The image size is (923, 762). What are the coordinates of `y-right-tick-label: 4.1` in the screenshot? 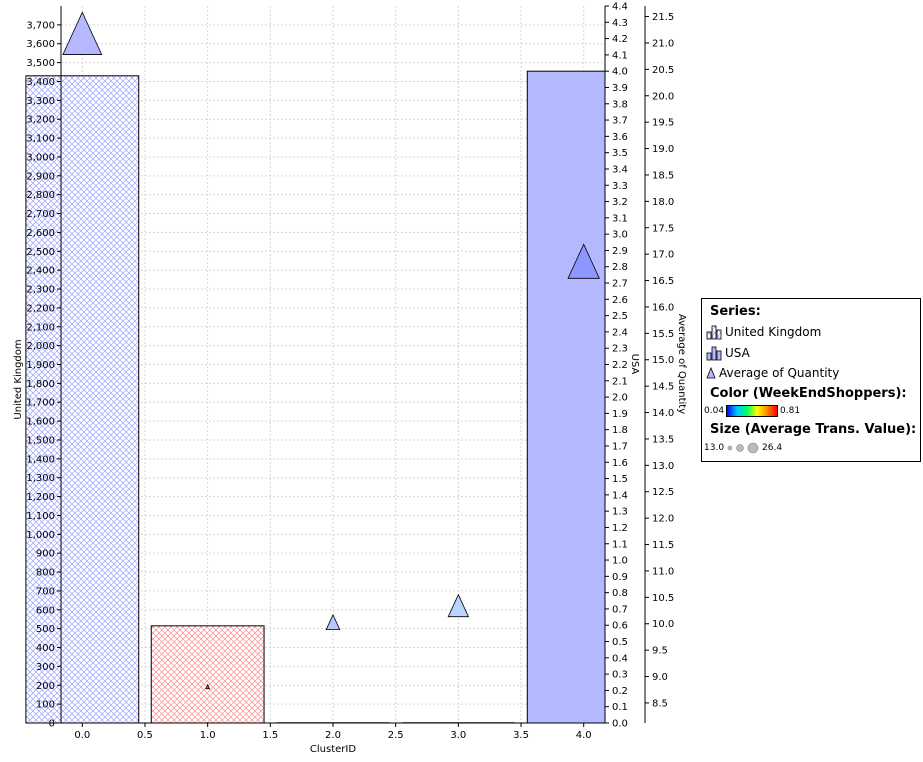 It's located at (620, 55).